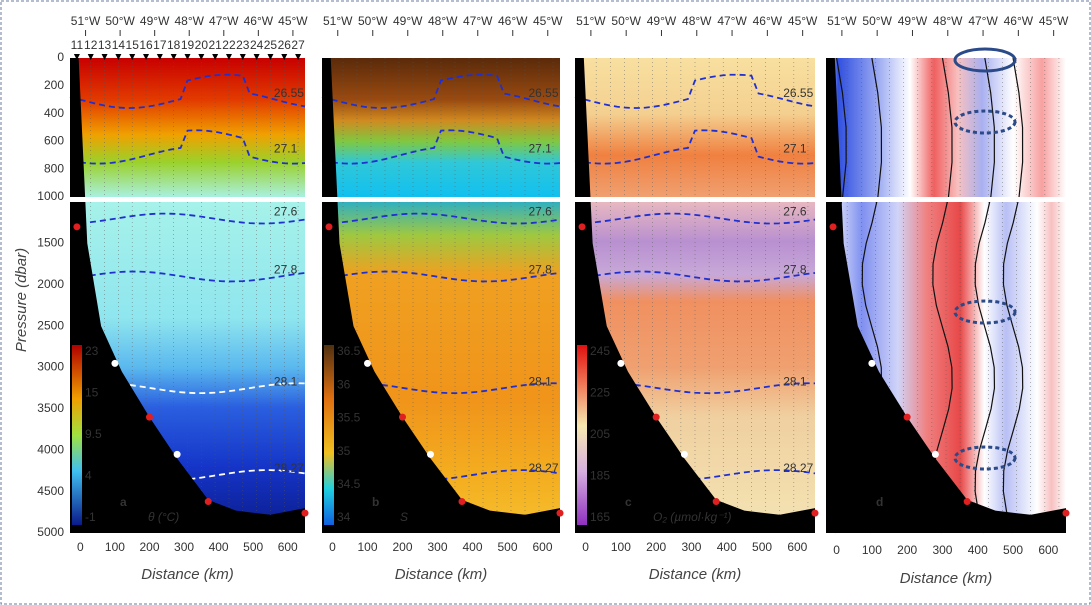  Describe the element at coordinates (271, 45) in the screenshot. I see `station-number: 25` at that location.